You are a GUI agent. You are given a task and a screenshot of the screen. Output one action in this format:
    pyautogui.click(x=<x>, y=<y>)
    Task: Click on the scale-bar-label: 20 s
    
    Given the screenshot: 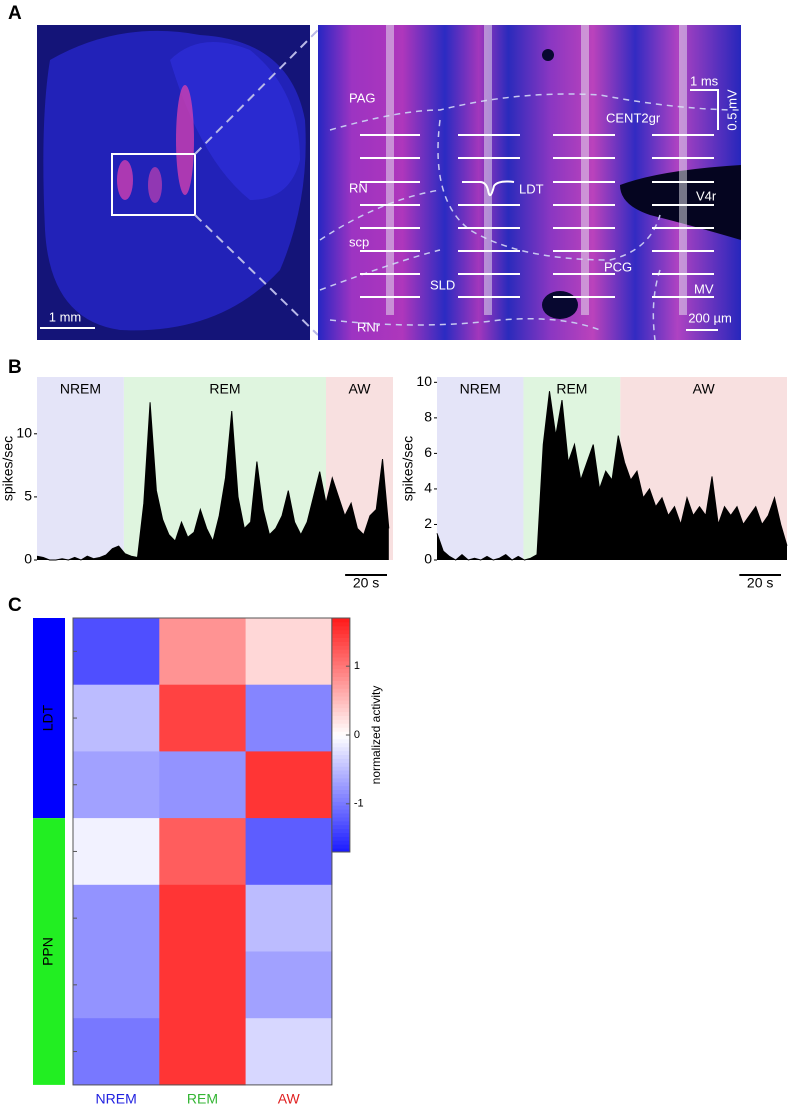 What is the action you would take?
    pyautogui.click(x=366, y=583)
    